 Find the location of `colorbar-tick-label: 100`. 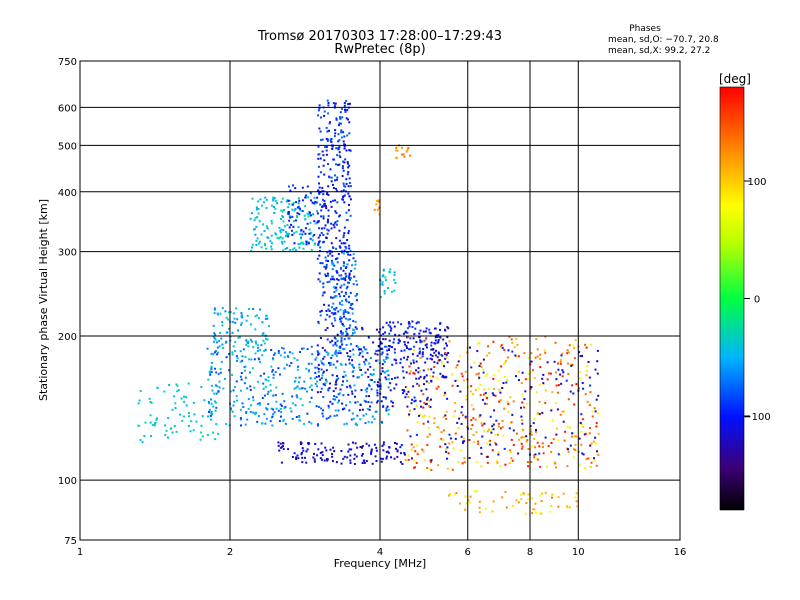

colorbar-tick-label: 100 is located at coordinates (756, 182).